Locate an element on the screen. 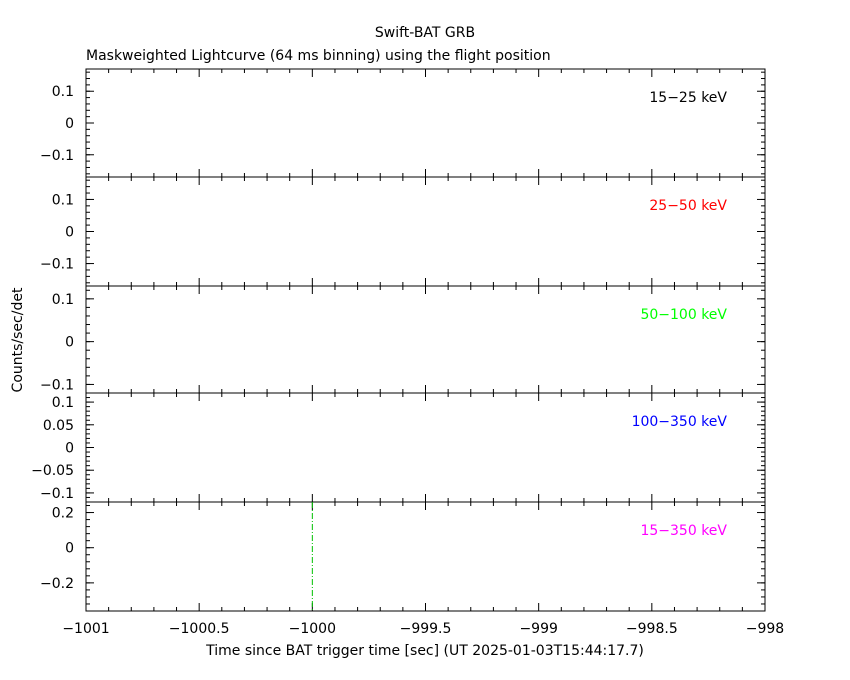  x-tick-label: −1000 is located at coordinates (312, 629).